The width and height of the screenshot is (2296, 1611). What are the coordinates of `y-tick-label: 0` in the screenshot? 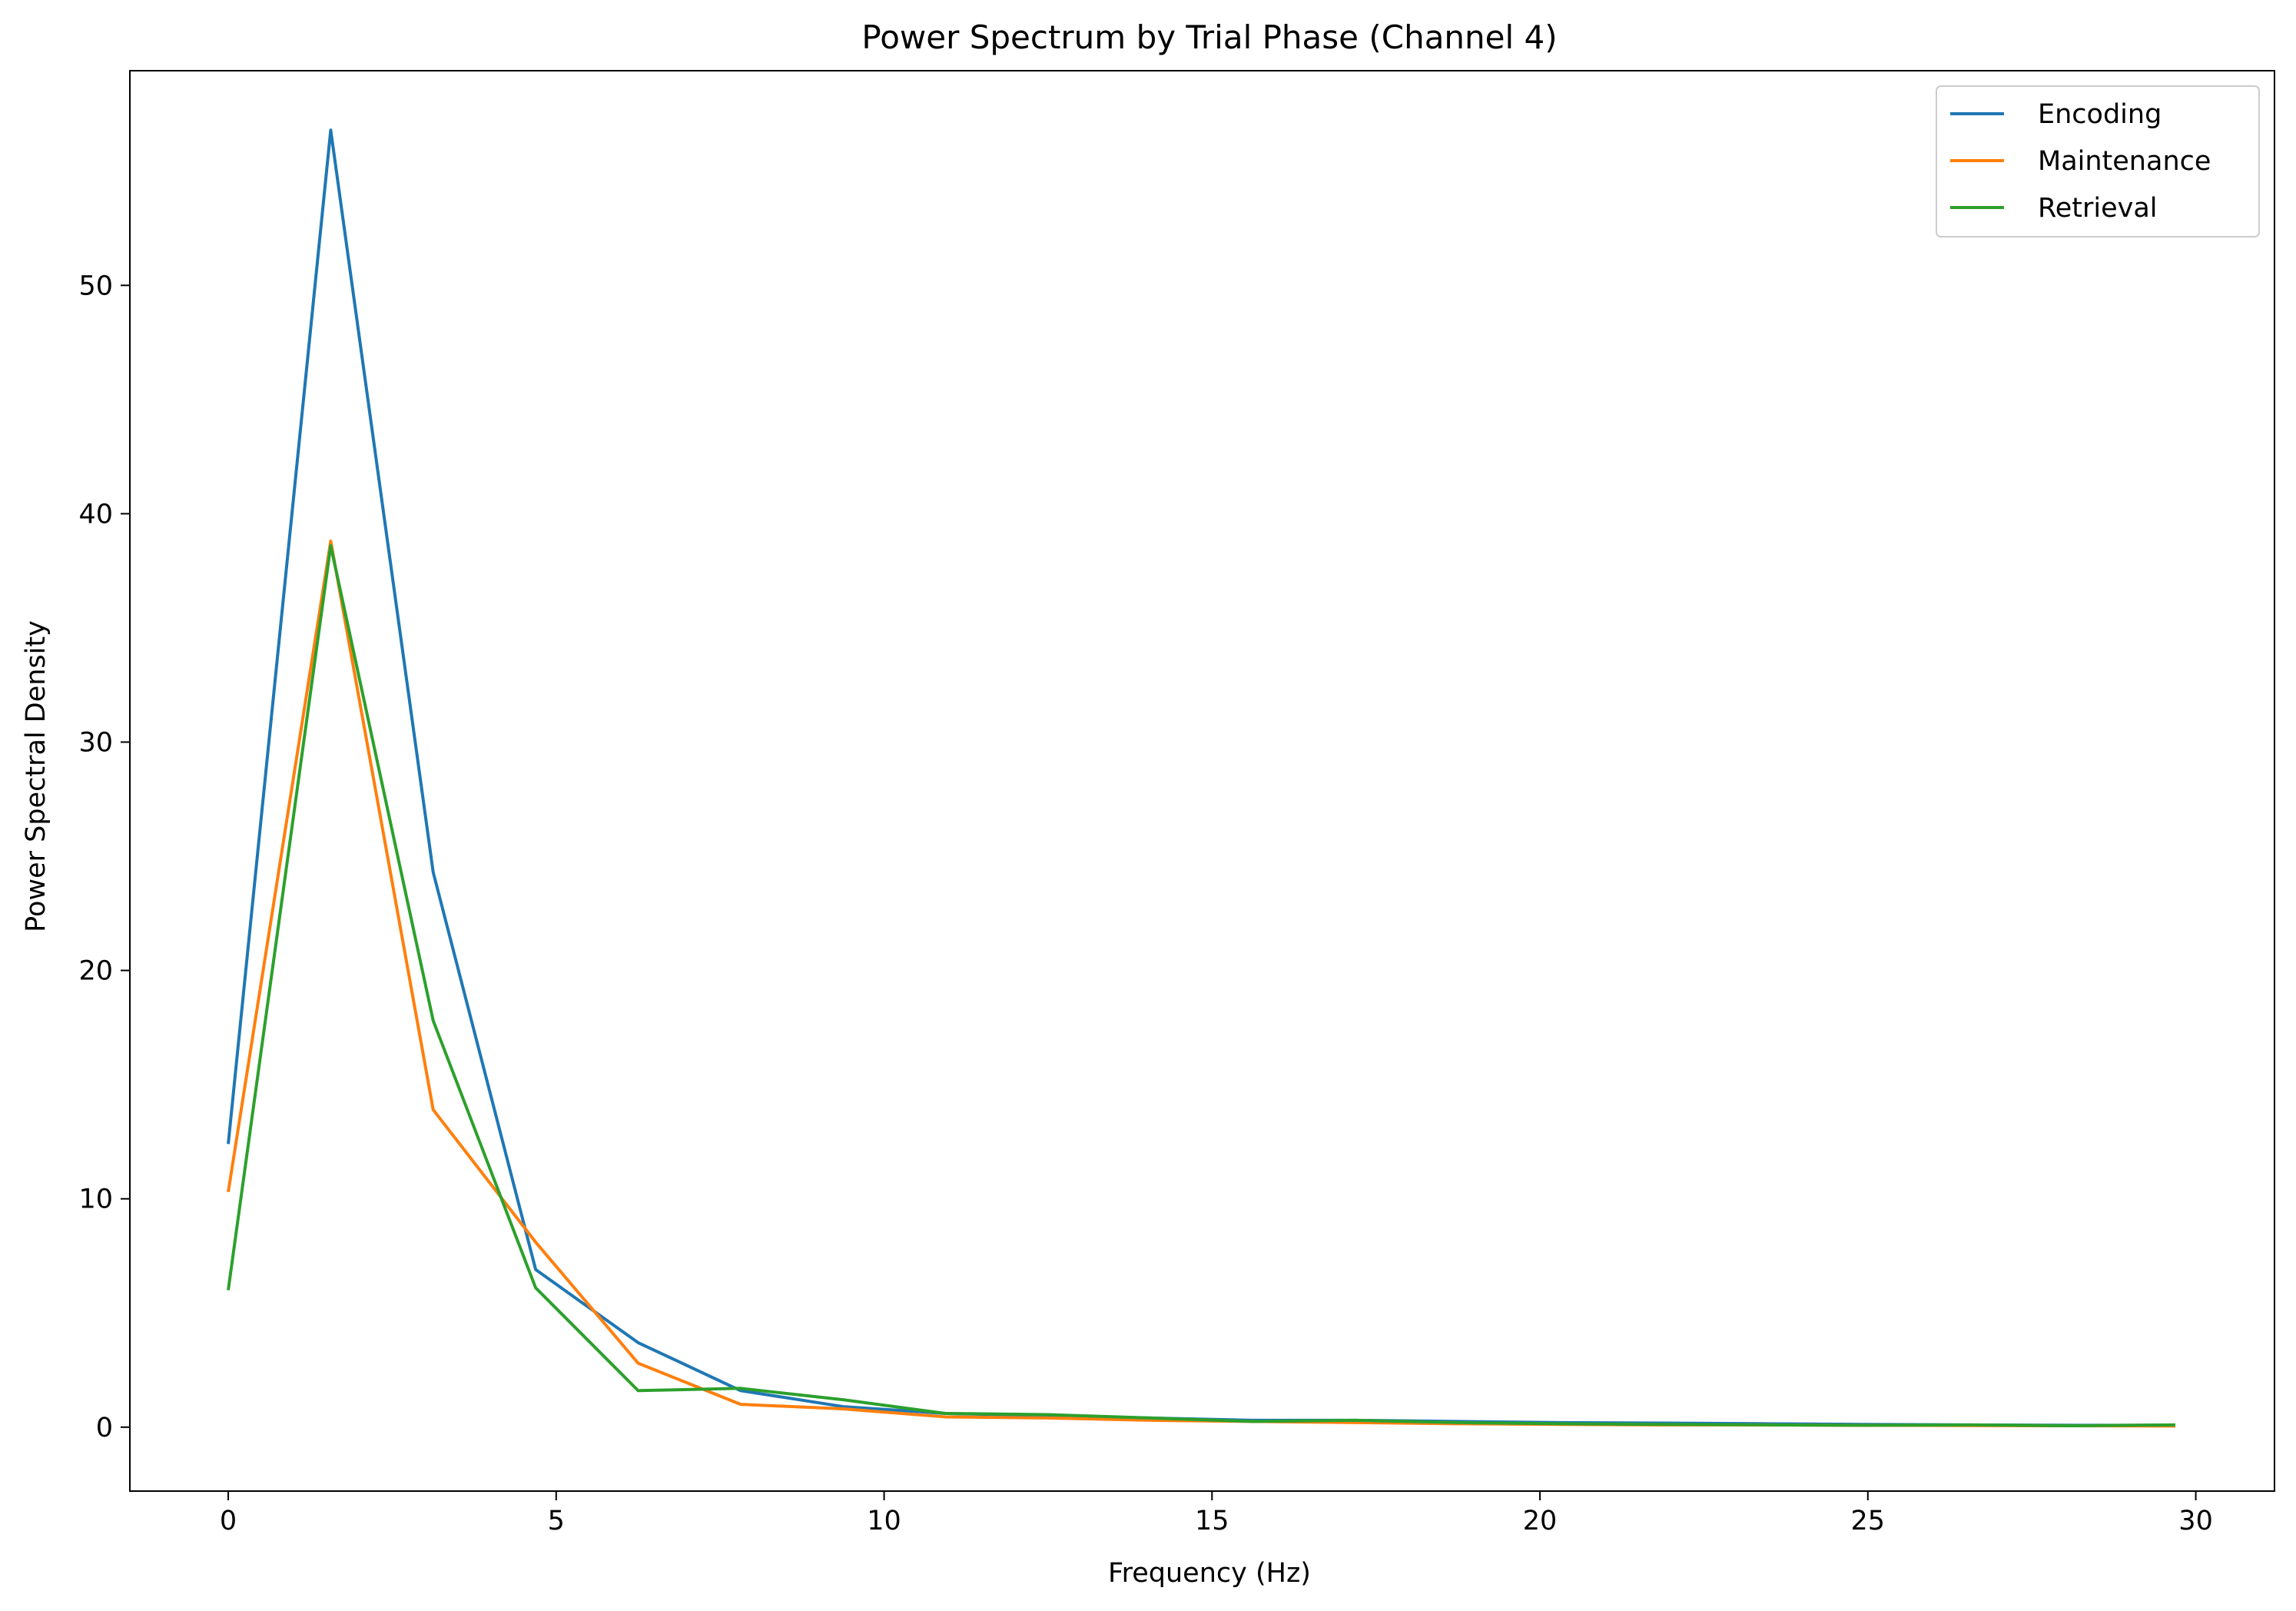 It's located at (105, 1428).